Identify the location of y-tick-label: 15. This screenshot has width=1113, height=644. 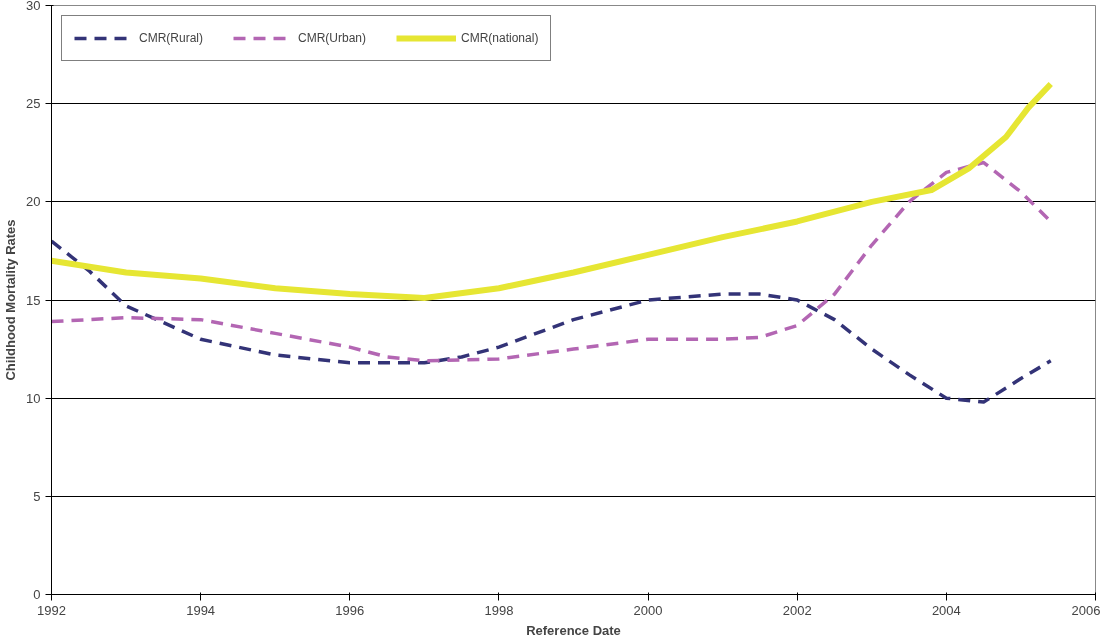
(33, 300).